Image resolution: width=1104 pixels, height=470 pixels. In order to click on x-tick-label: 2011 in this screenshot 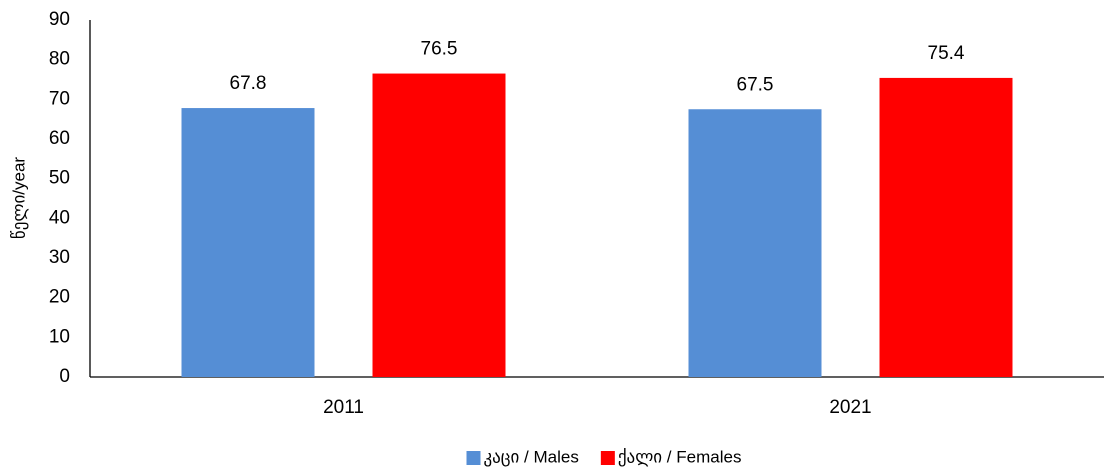, I will do `click(343, 407)`.